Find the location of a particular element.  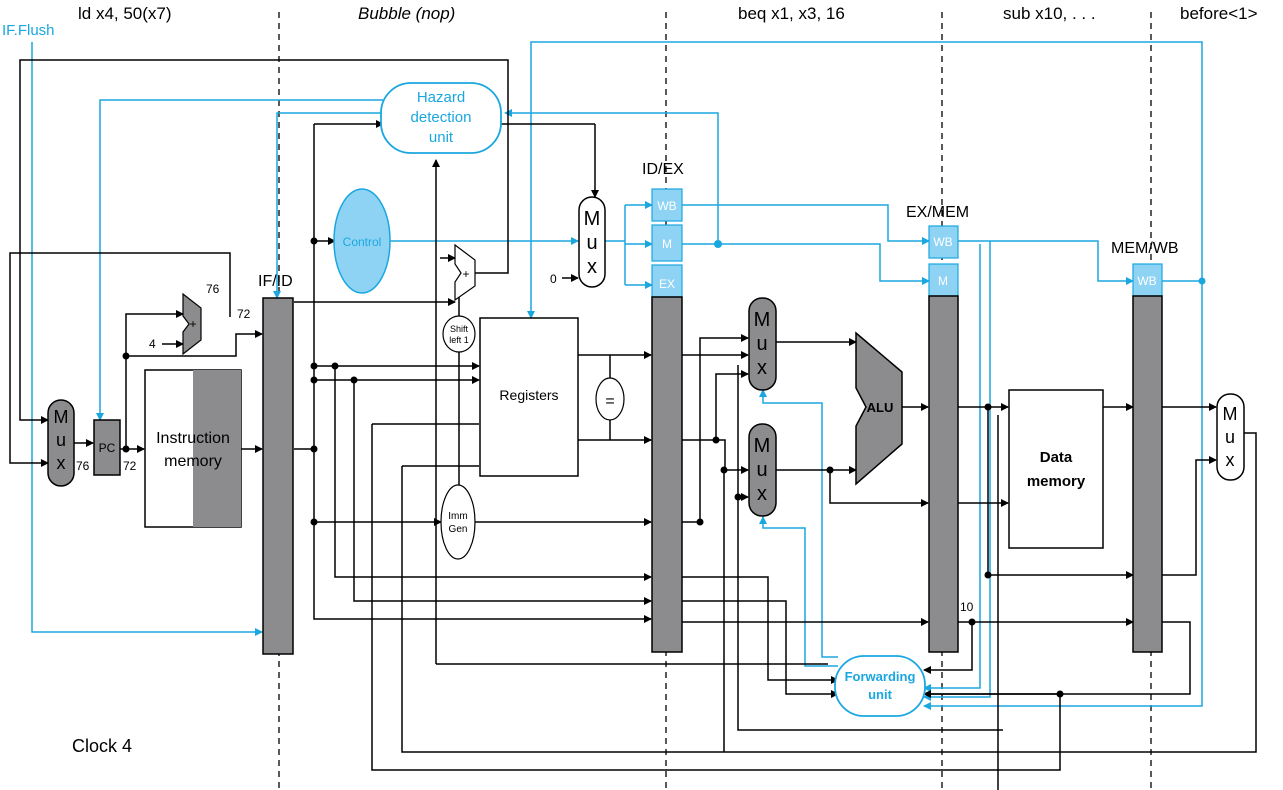

exmem-label: EX/MEM is located at coordinates (937, 212).